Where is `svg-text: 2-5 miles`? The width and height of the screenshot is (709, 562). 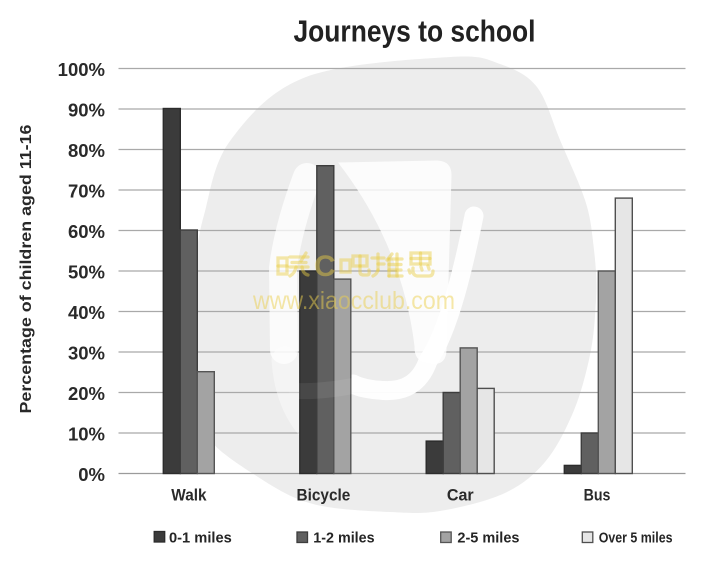 svg-text: 2-5 miles is located at coordinates (488, 538).